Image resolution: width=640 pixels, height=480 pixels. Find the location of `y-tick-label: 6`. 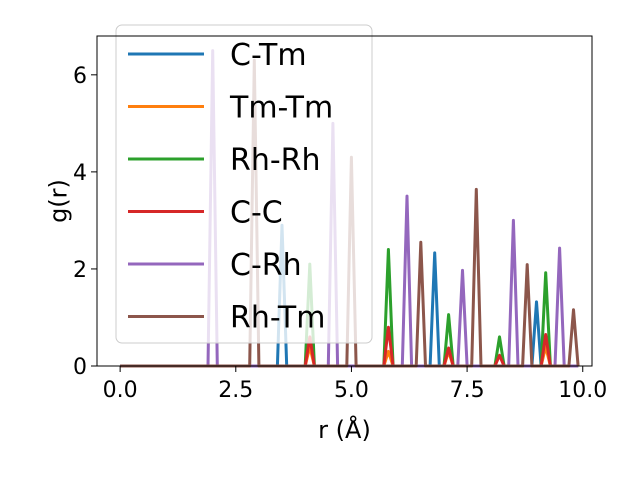

y-tick-label: 6 is located at coordinates (80, 76).